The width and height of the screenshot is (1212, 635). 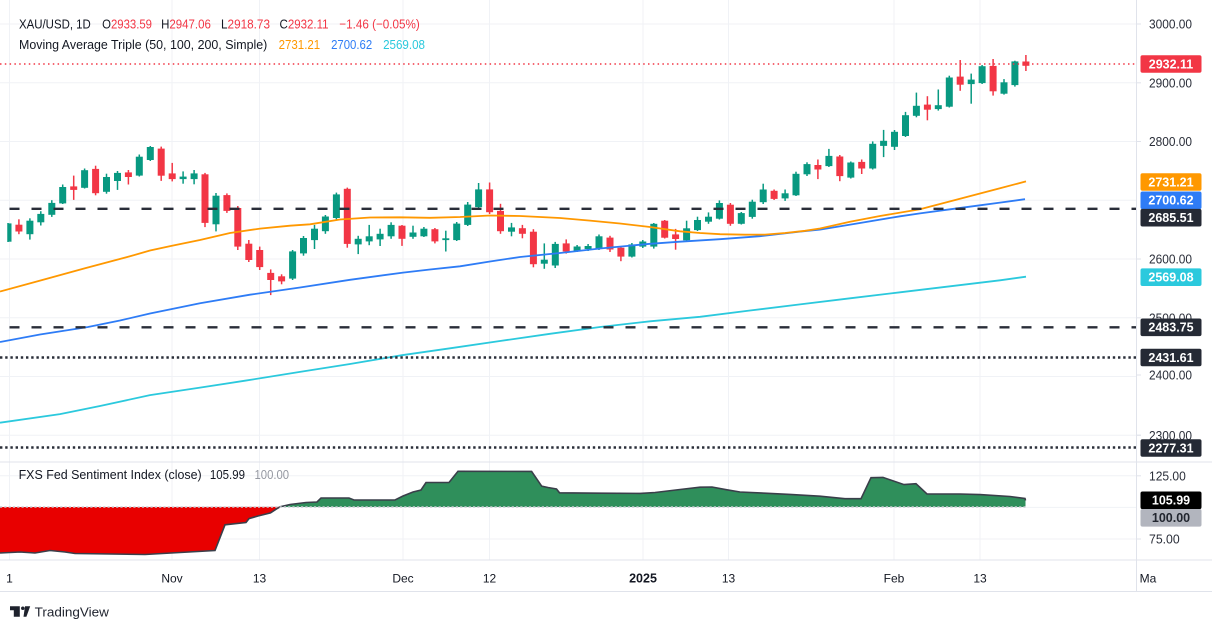 I want to click on svg-text: L2918.73, so click(x=245, y=24).